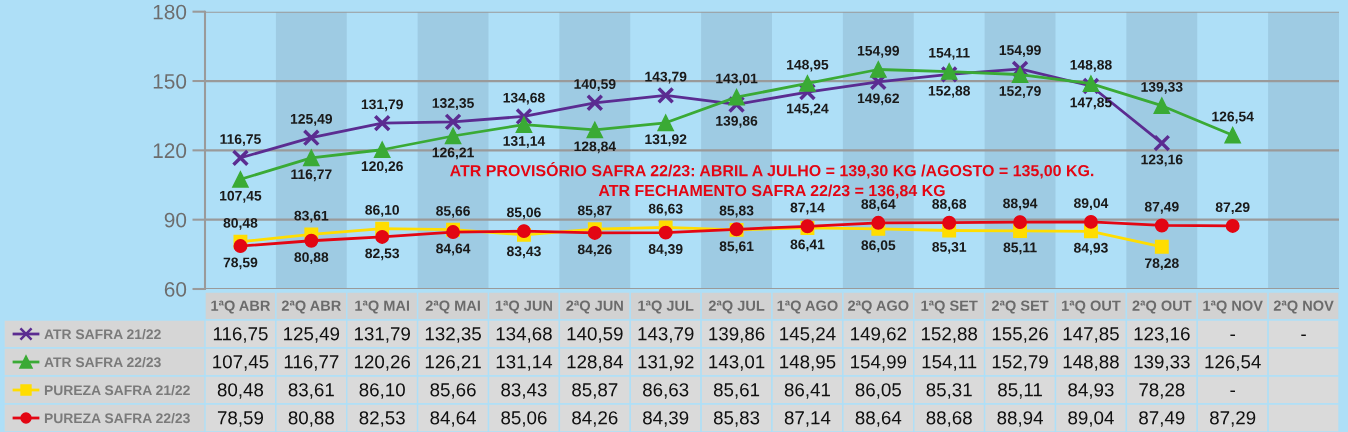 The height and width of the screenshot is (432, 1348). I want to click on x-tick-label: 1ªQ JUN, so click(523, 307).